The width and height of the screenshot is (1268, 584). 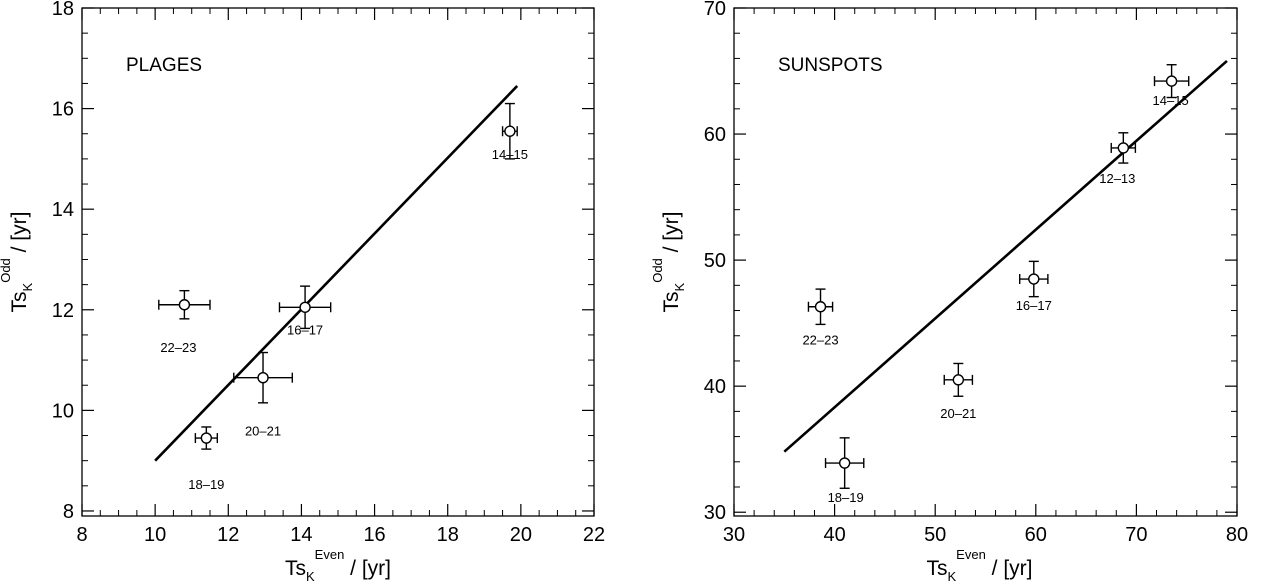 What do you see at coordinates (594, 535) in the screenshot?
I see `x-tick-label: 22` at bounding box center [594, 535].